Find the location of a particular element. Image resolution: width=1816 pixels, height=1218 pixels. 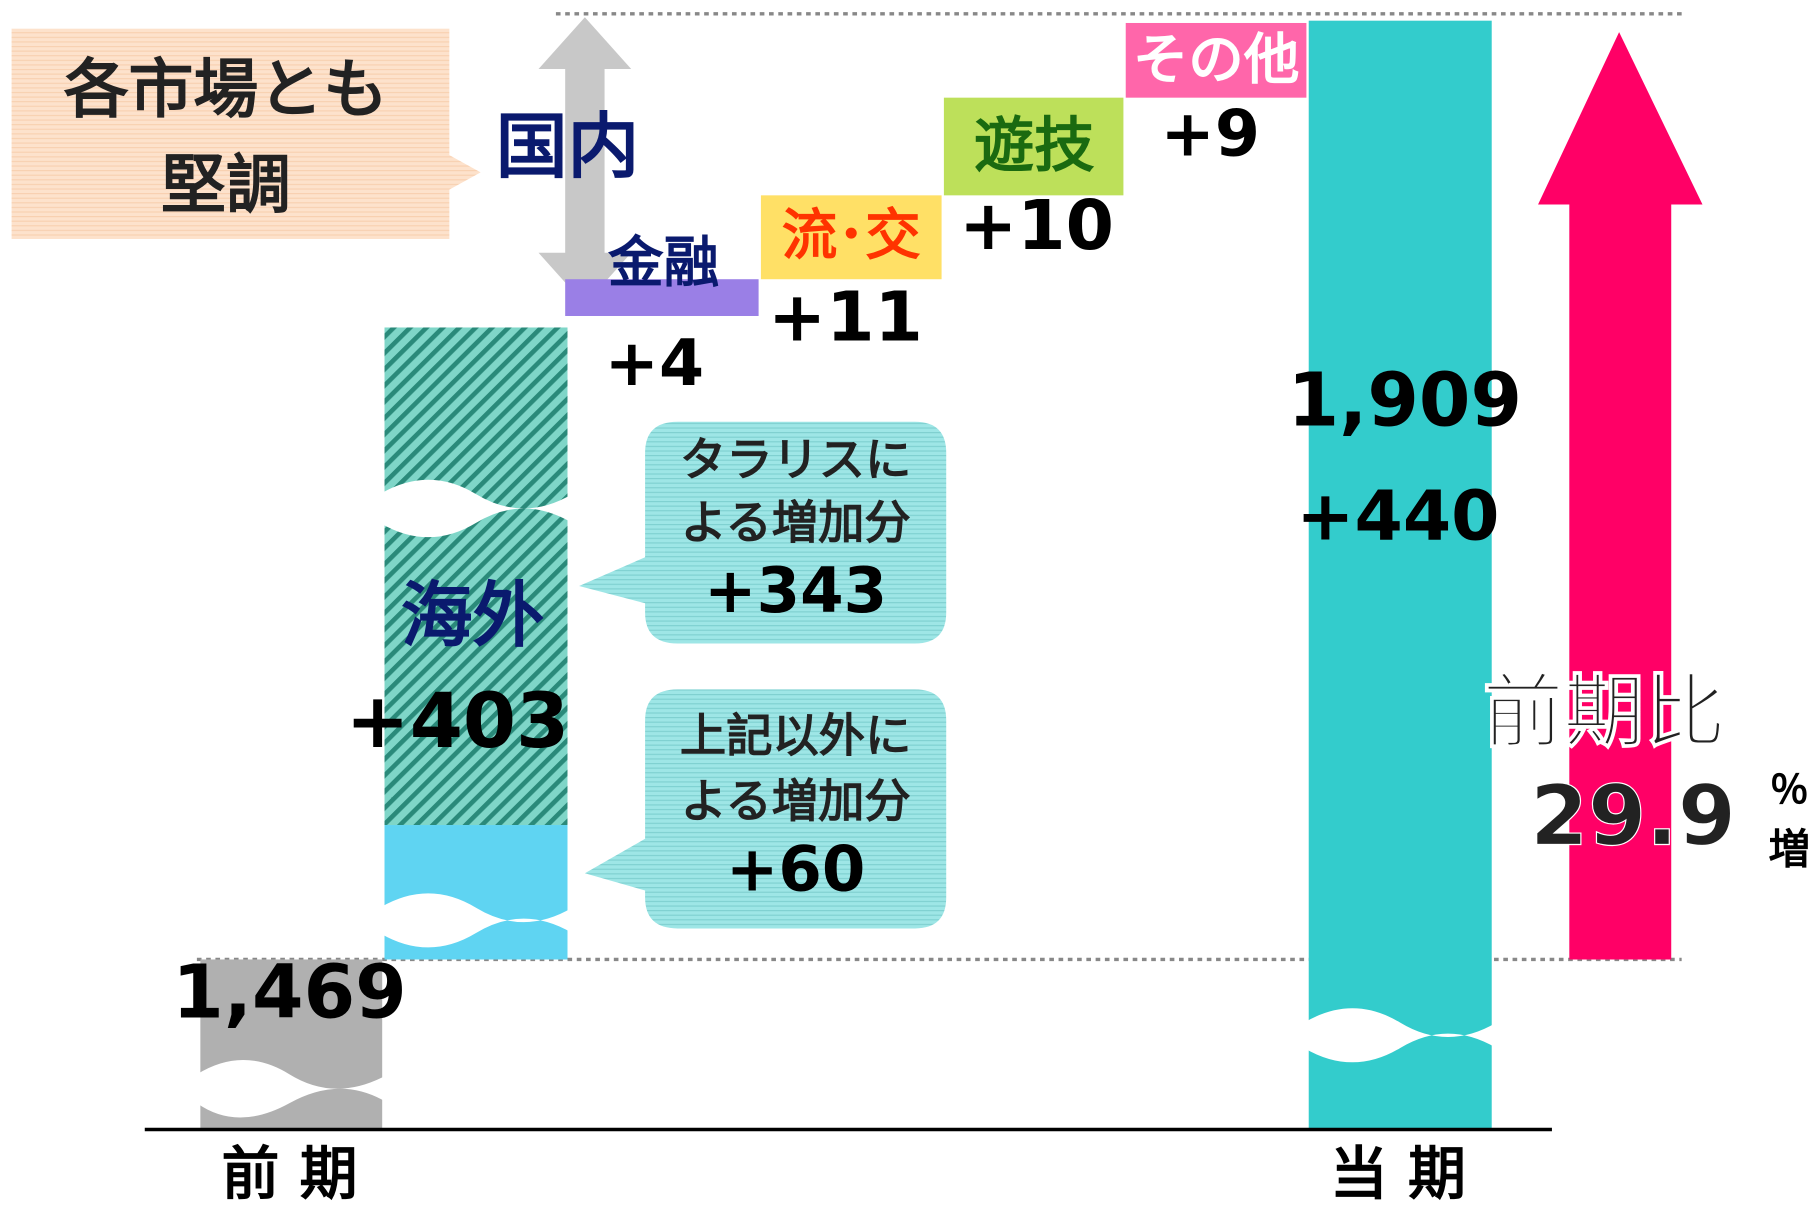

segment-change: +11 is located at coordinates (845, 318).